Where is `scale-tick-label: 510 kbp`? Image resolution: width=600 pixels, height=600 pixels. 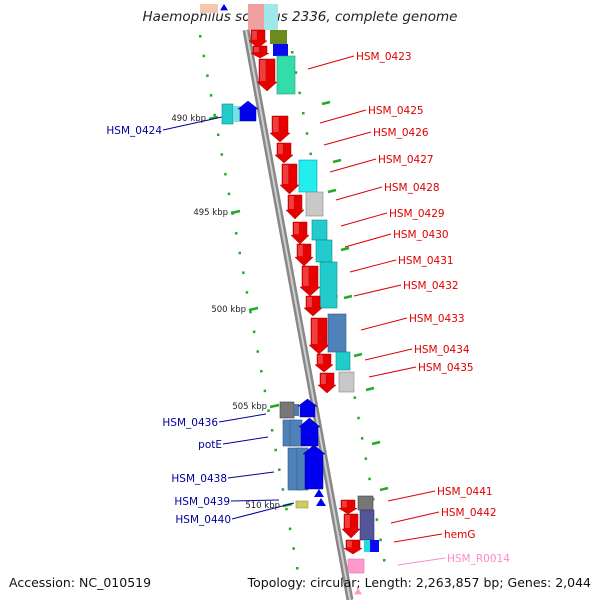 scale-tick-label: 510 kbp is located at coordinates (262, 506).